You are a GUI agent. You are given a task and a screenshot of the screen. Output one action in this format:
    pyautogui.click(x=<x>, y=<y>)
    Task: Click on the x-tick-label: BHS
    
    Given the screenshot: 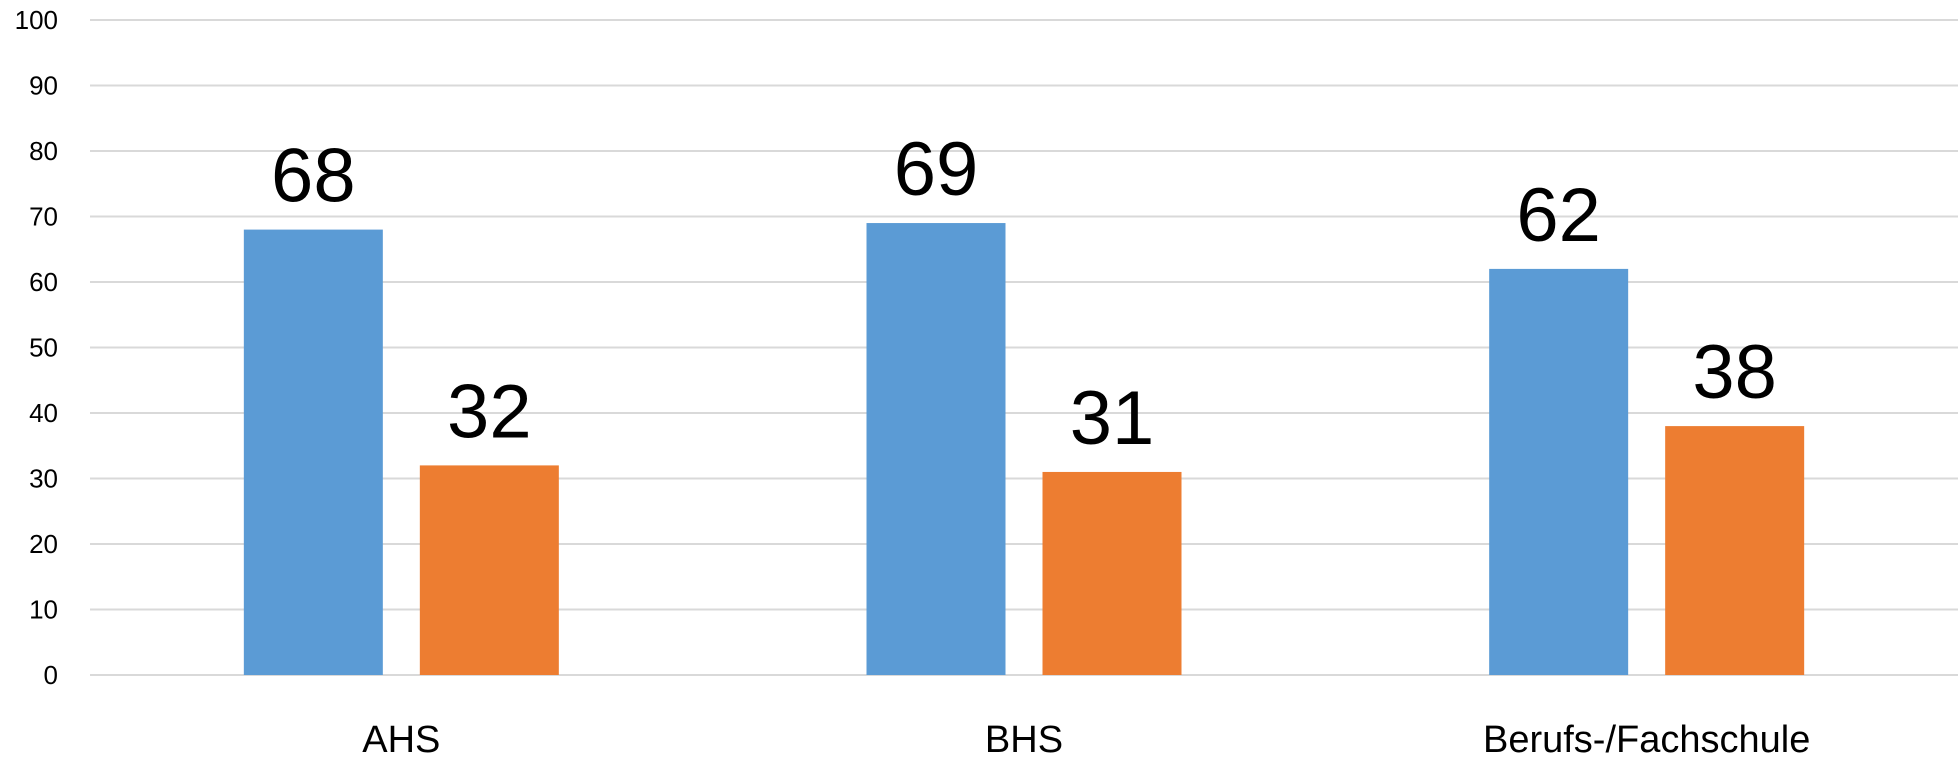 What is the action you would take?
    pyautogui.click(x=1024, y=738)
    